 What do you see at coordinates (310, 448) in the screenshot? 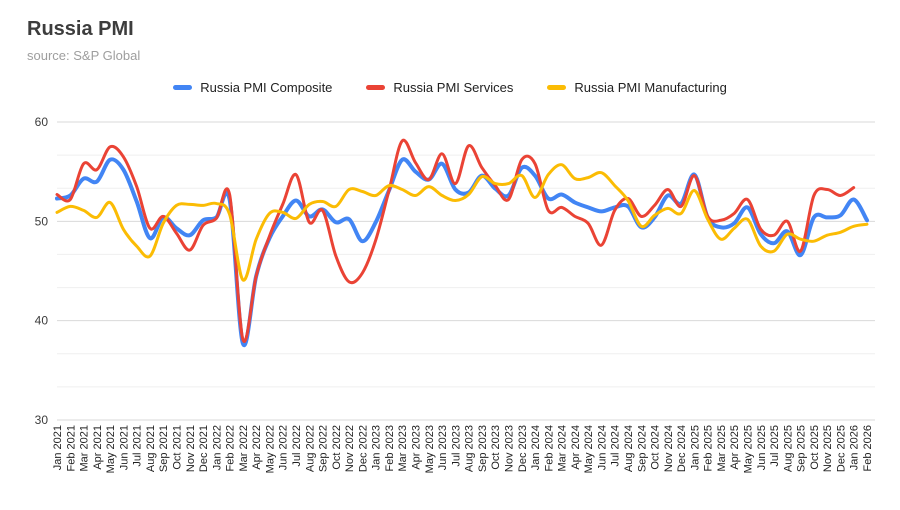
I see `x-axis-tick-label: Aug 2022` at bounding box center [310, 448].